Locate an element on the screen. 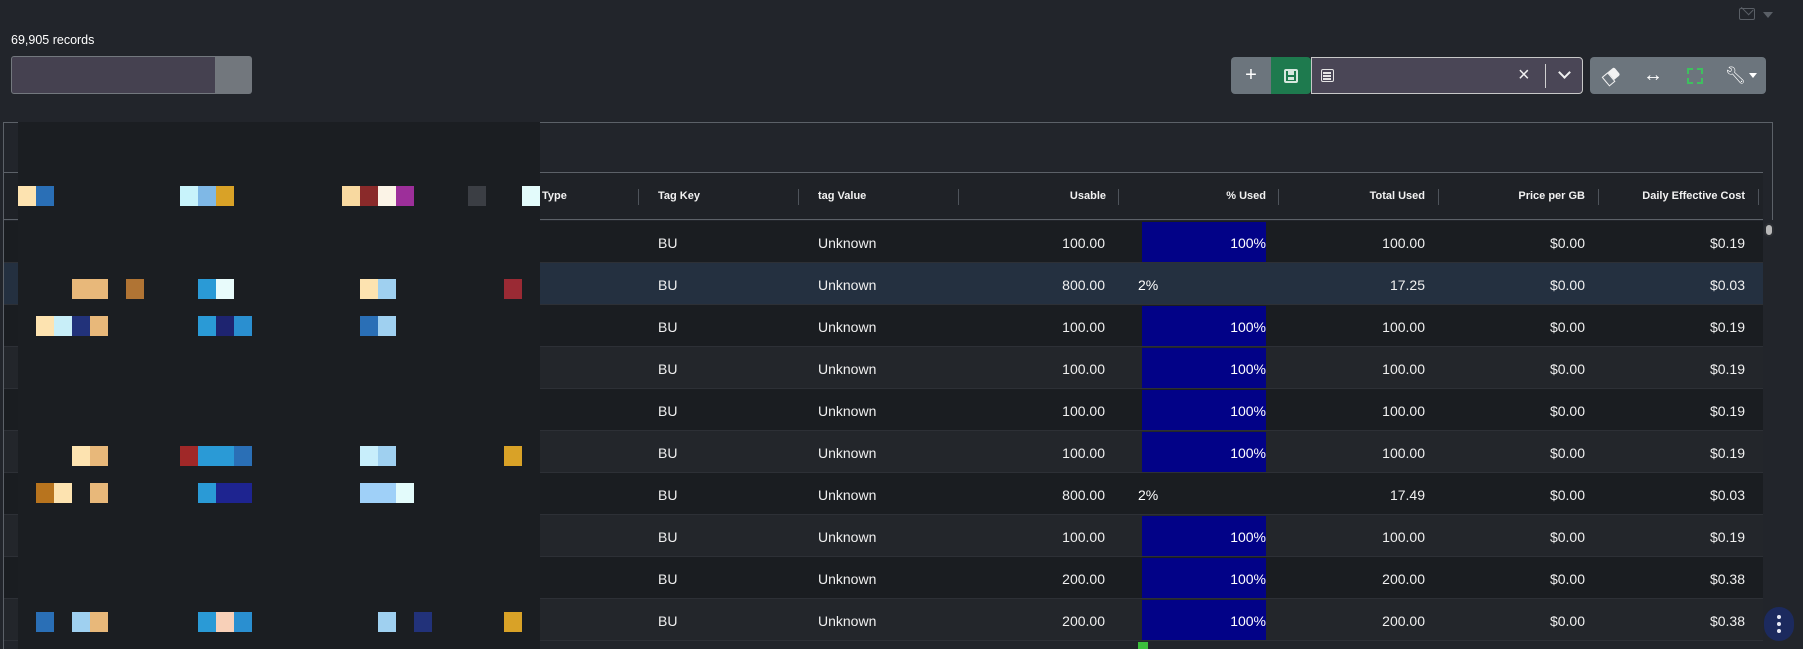  column-header-daily-effective-cost: Daily Effective Cost is located at coordinates (1693, 196).